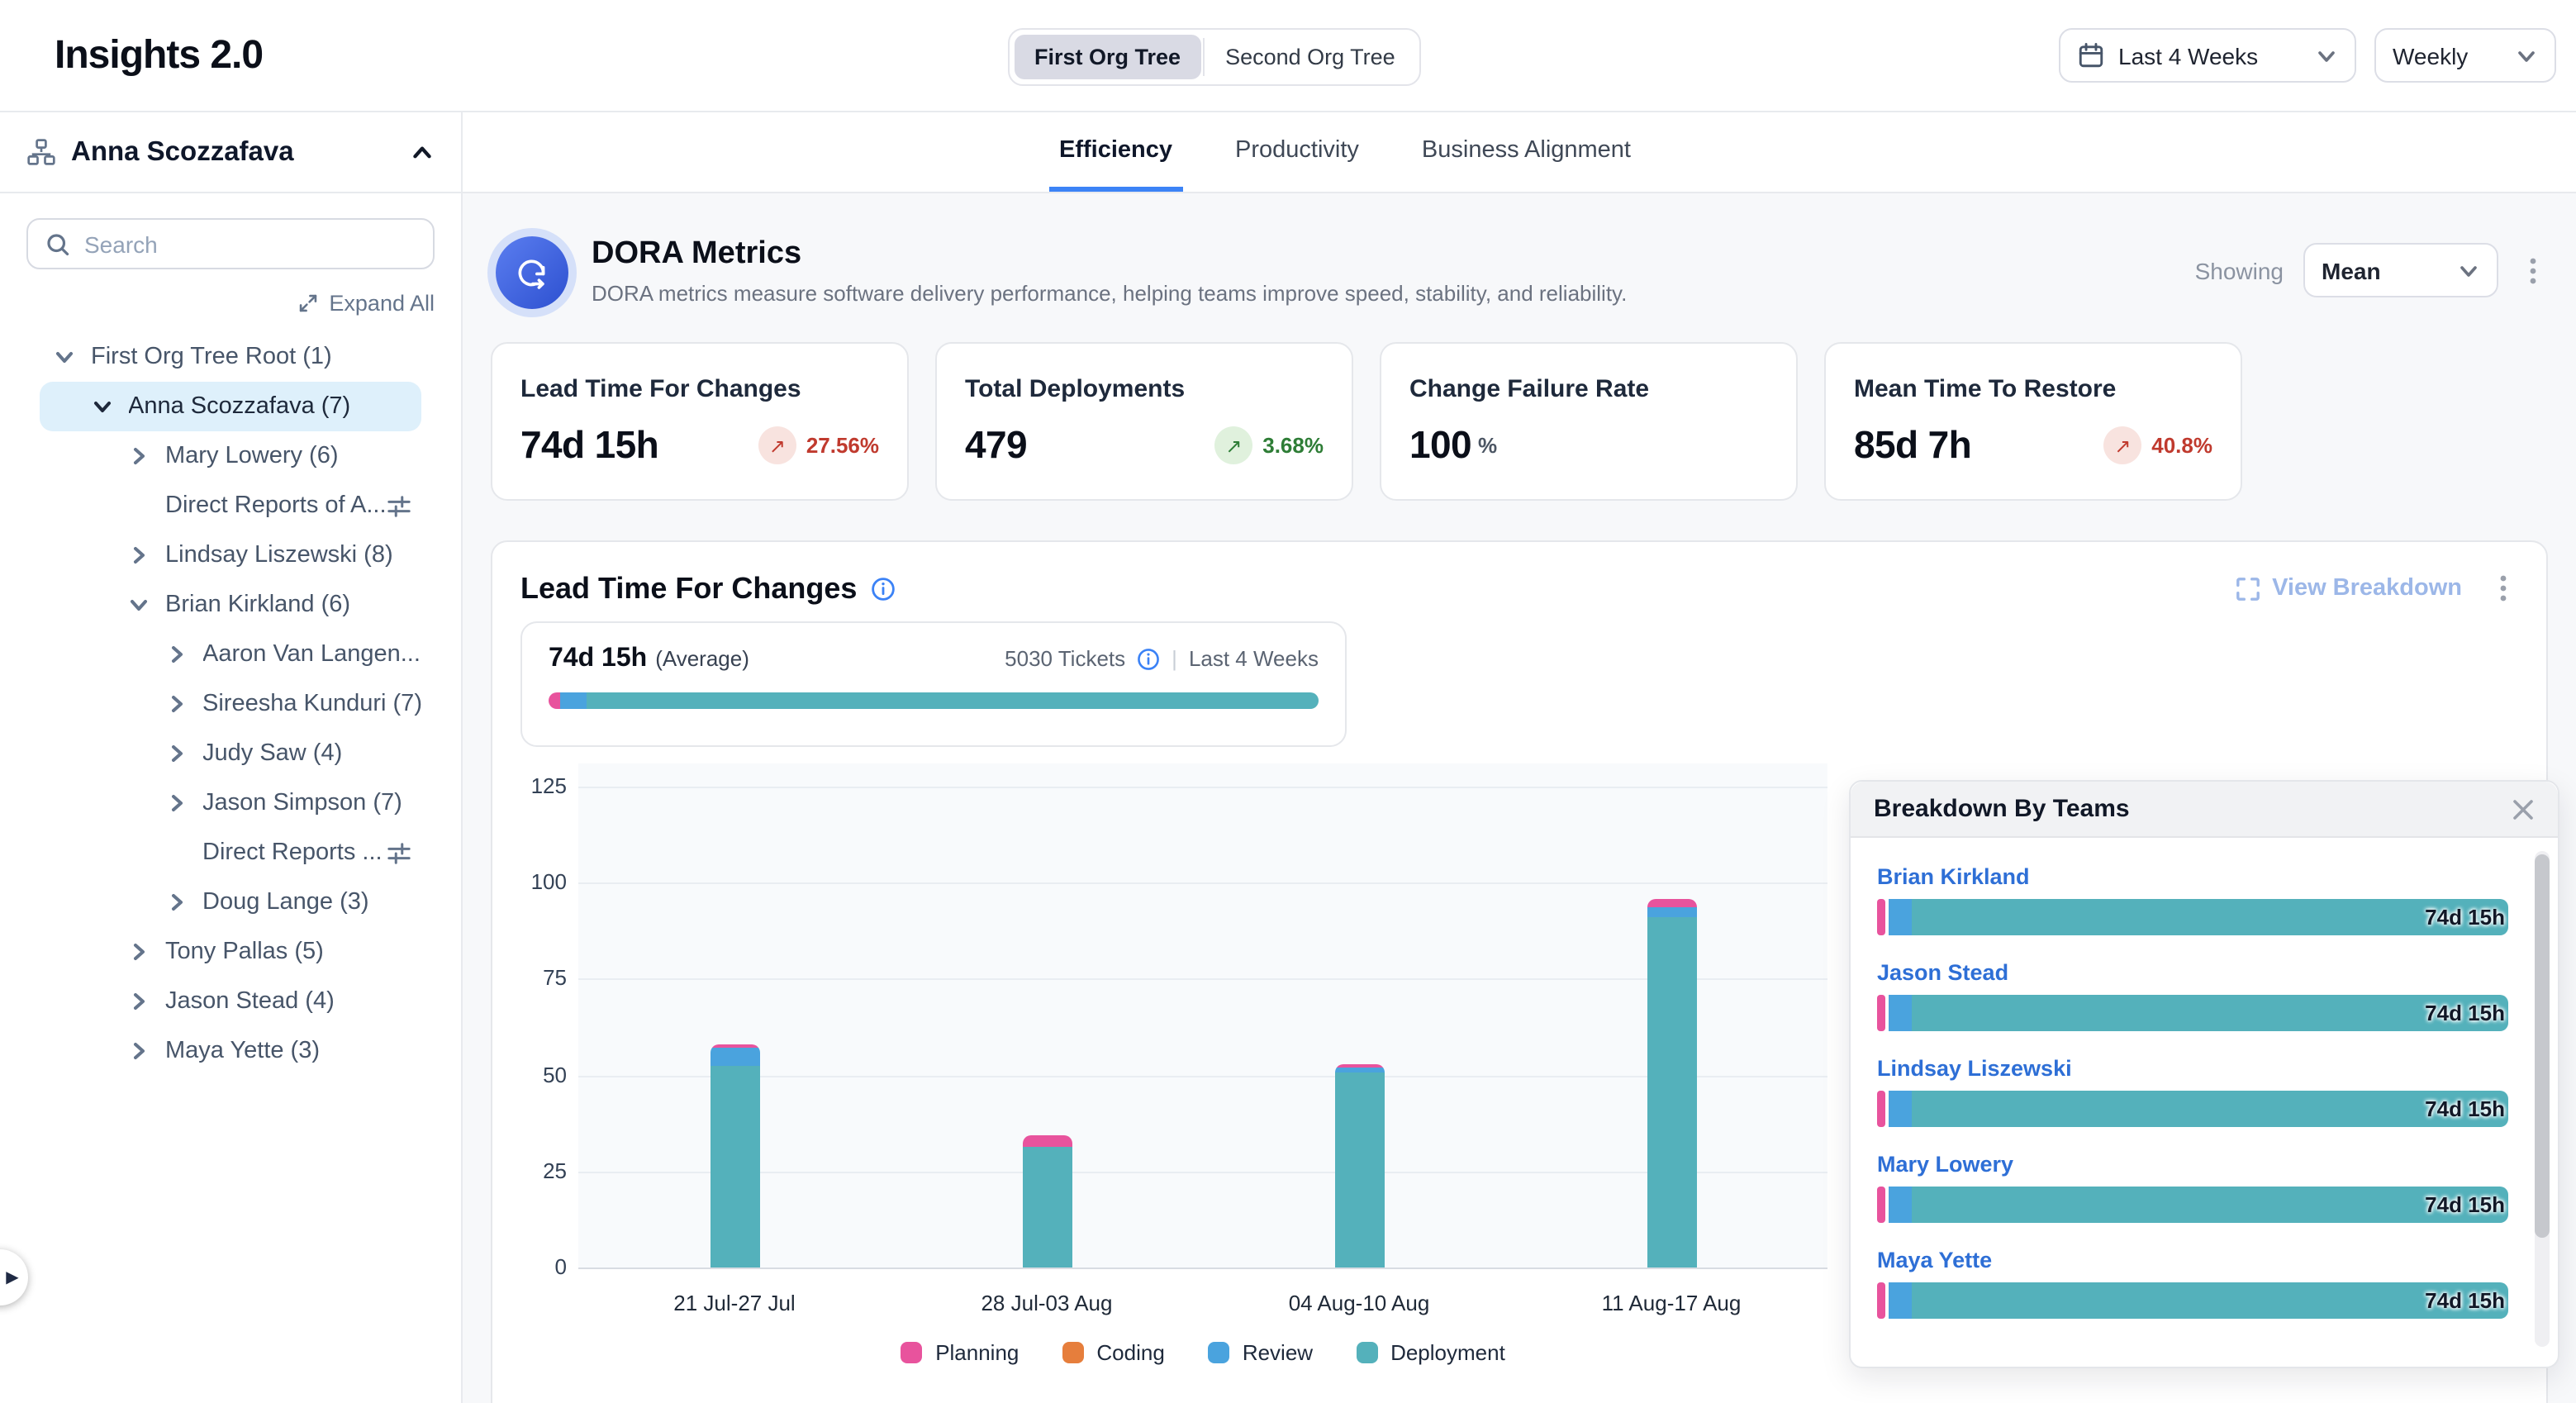  Describe the element at coordinates (308, 303) in the screenshot. I see `expand-all-icon` at that location.